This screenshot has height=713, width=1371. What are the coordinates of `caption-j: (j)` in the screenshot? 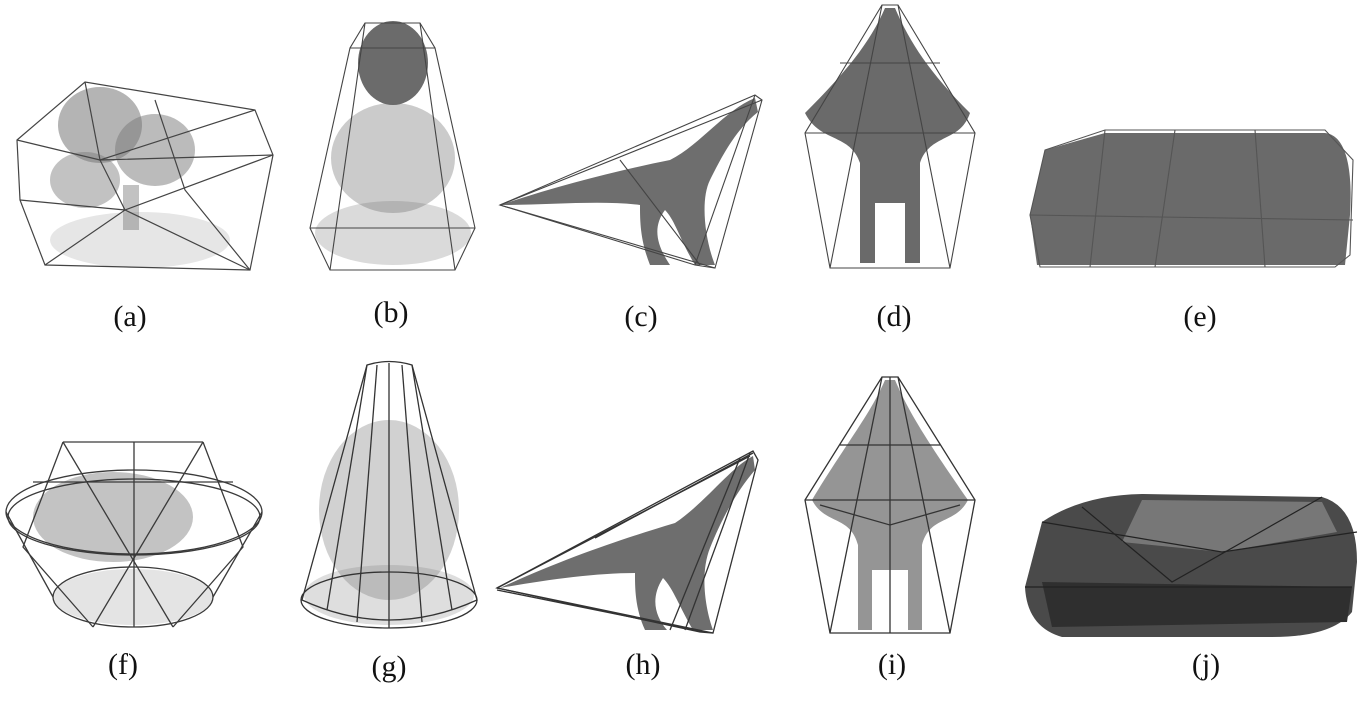 It's located at (1206, 664).